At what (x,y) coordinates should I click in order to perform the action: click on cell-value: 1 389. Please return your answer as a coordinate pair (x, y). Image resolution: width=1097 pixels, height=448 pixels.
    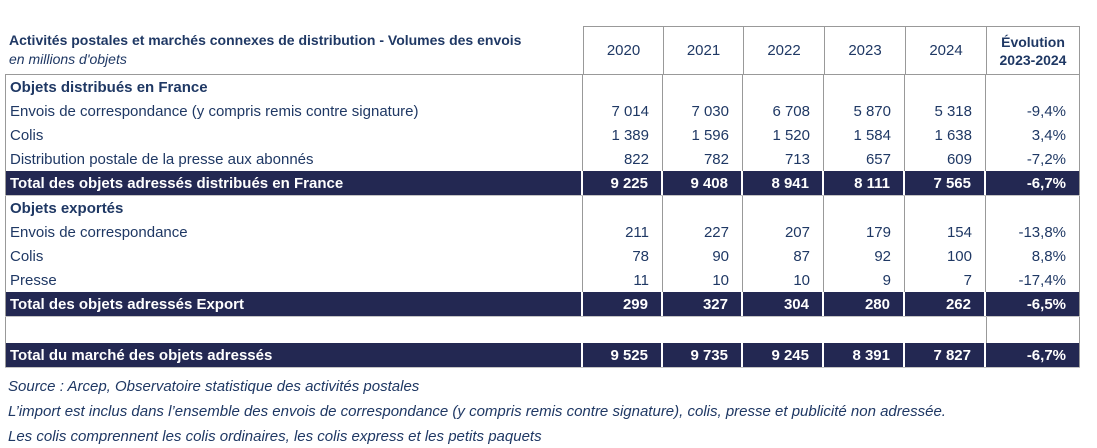
    Looking at the image, I should click on (623, 135).